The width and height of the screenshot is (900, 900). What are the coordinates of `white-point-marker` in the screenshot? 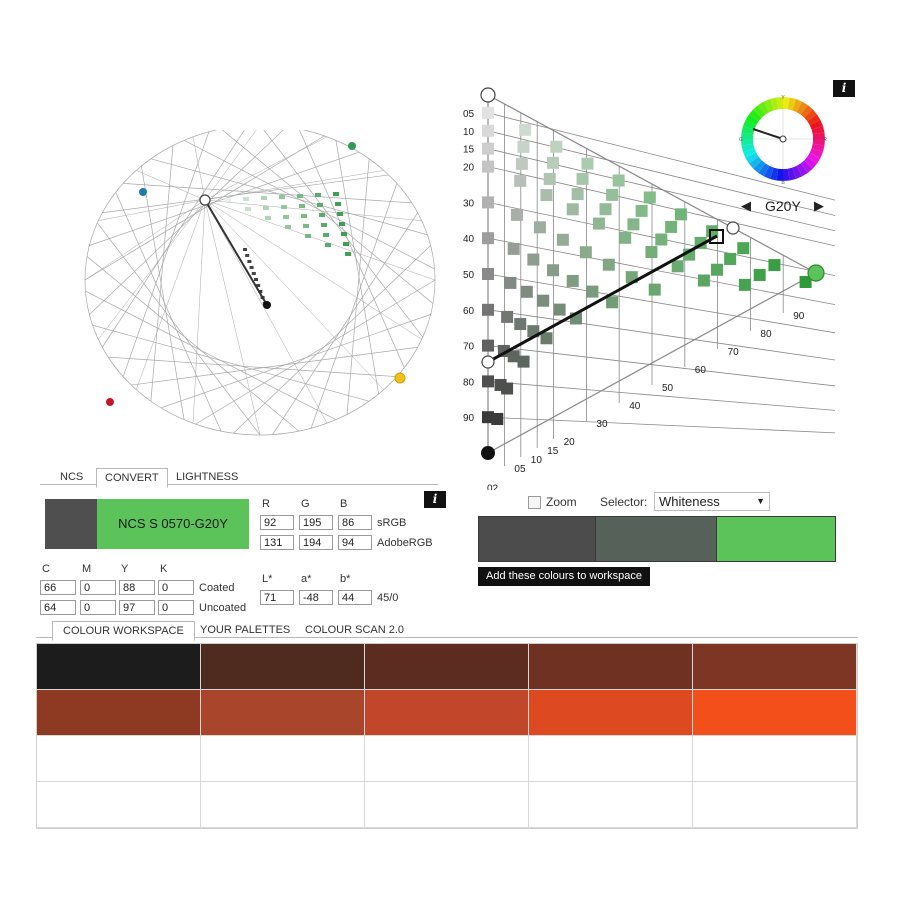 It's located at (205, 200).